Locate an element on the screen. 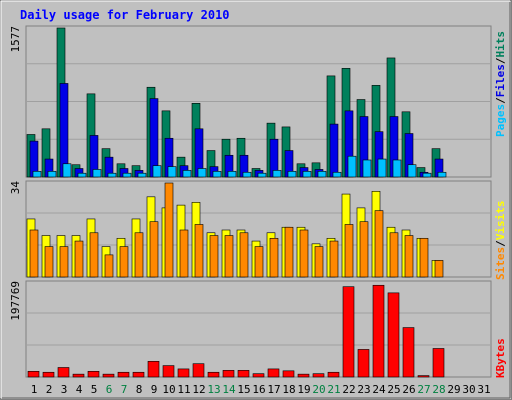  x-tick-label-day-3: 3 is located at coordinates (64, 389).